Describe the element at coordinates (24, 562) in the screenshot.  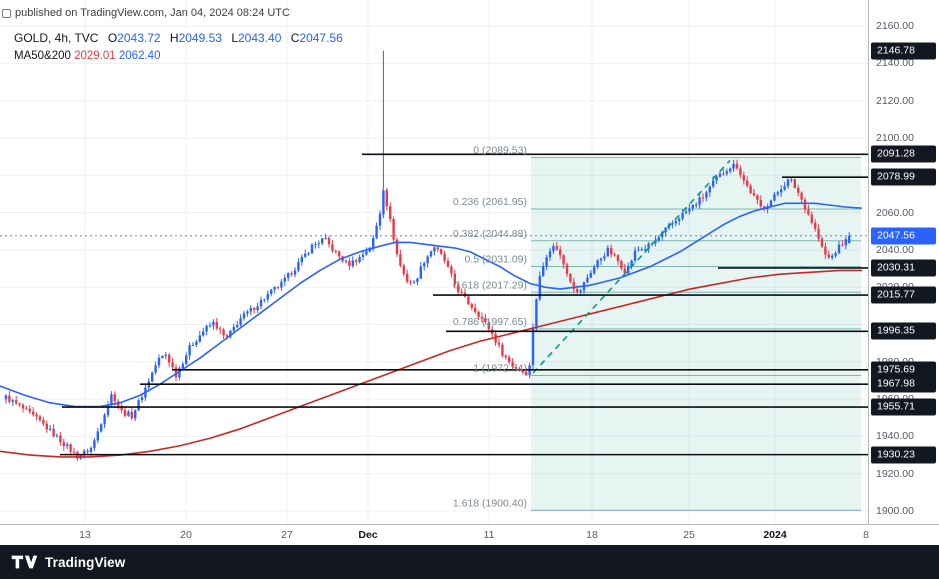
I see `tradingview-logo-icon` at that location.